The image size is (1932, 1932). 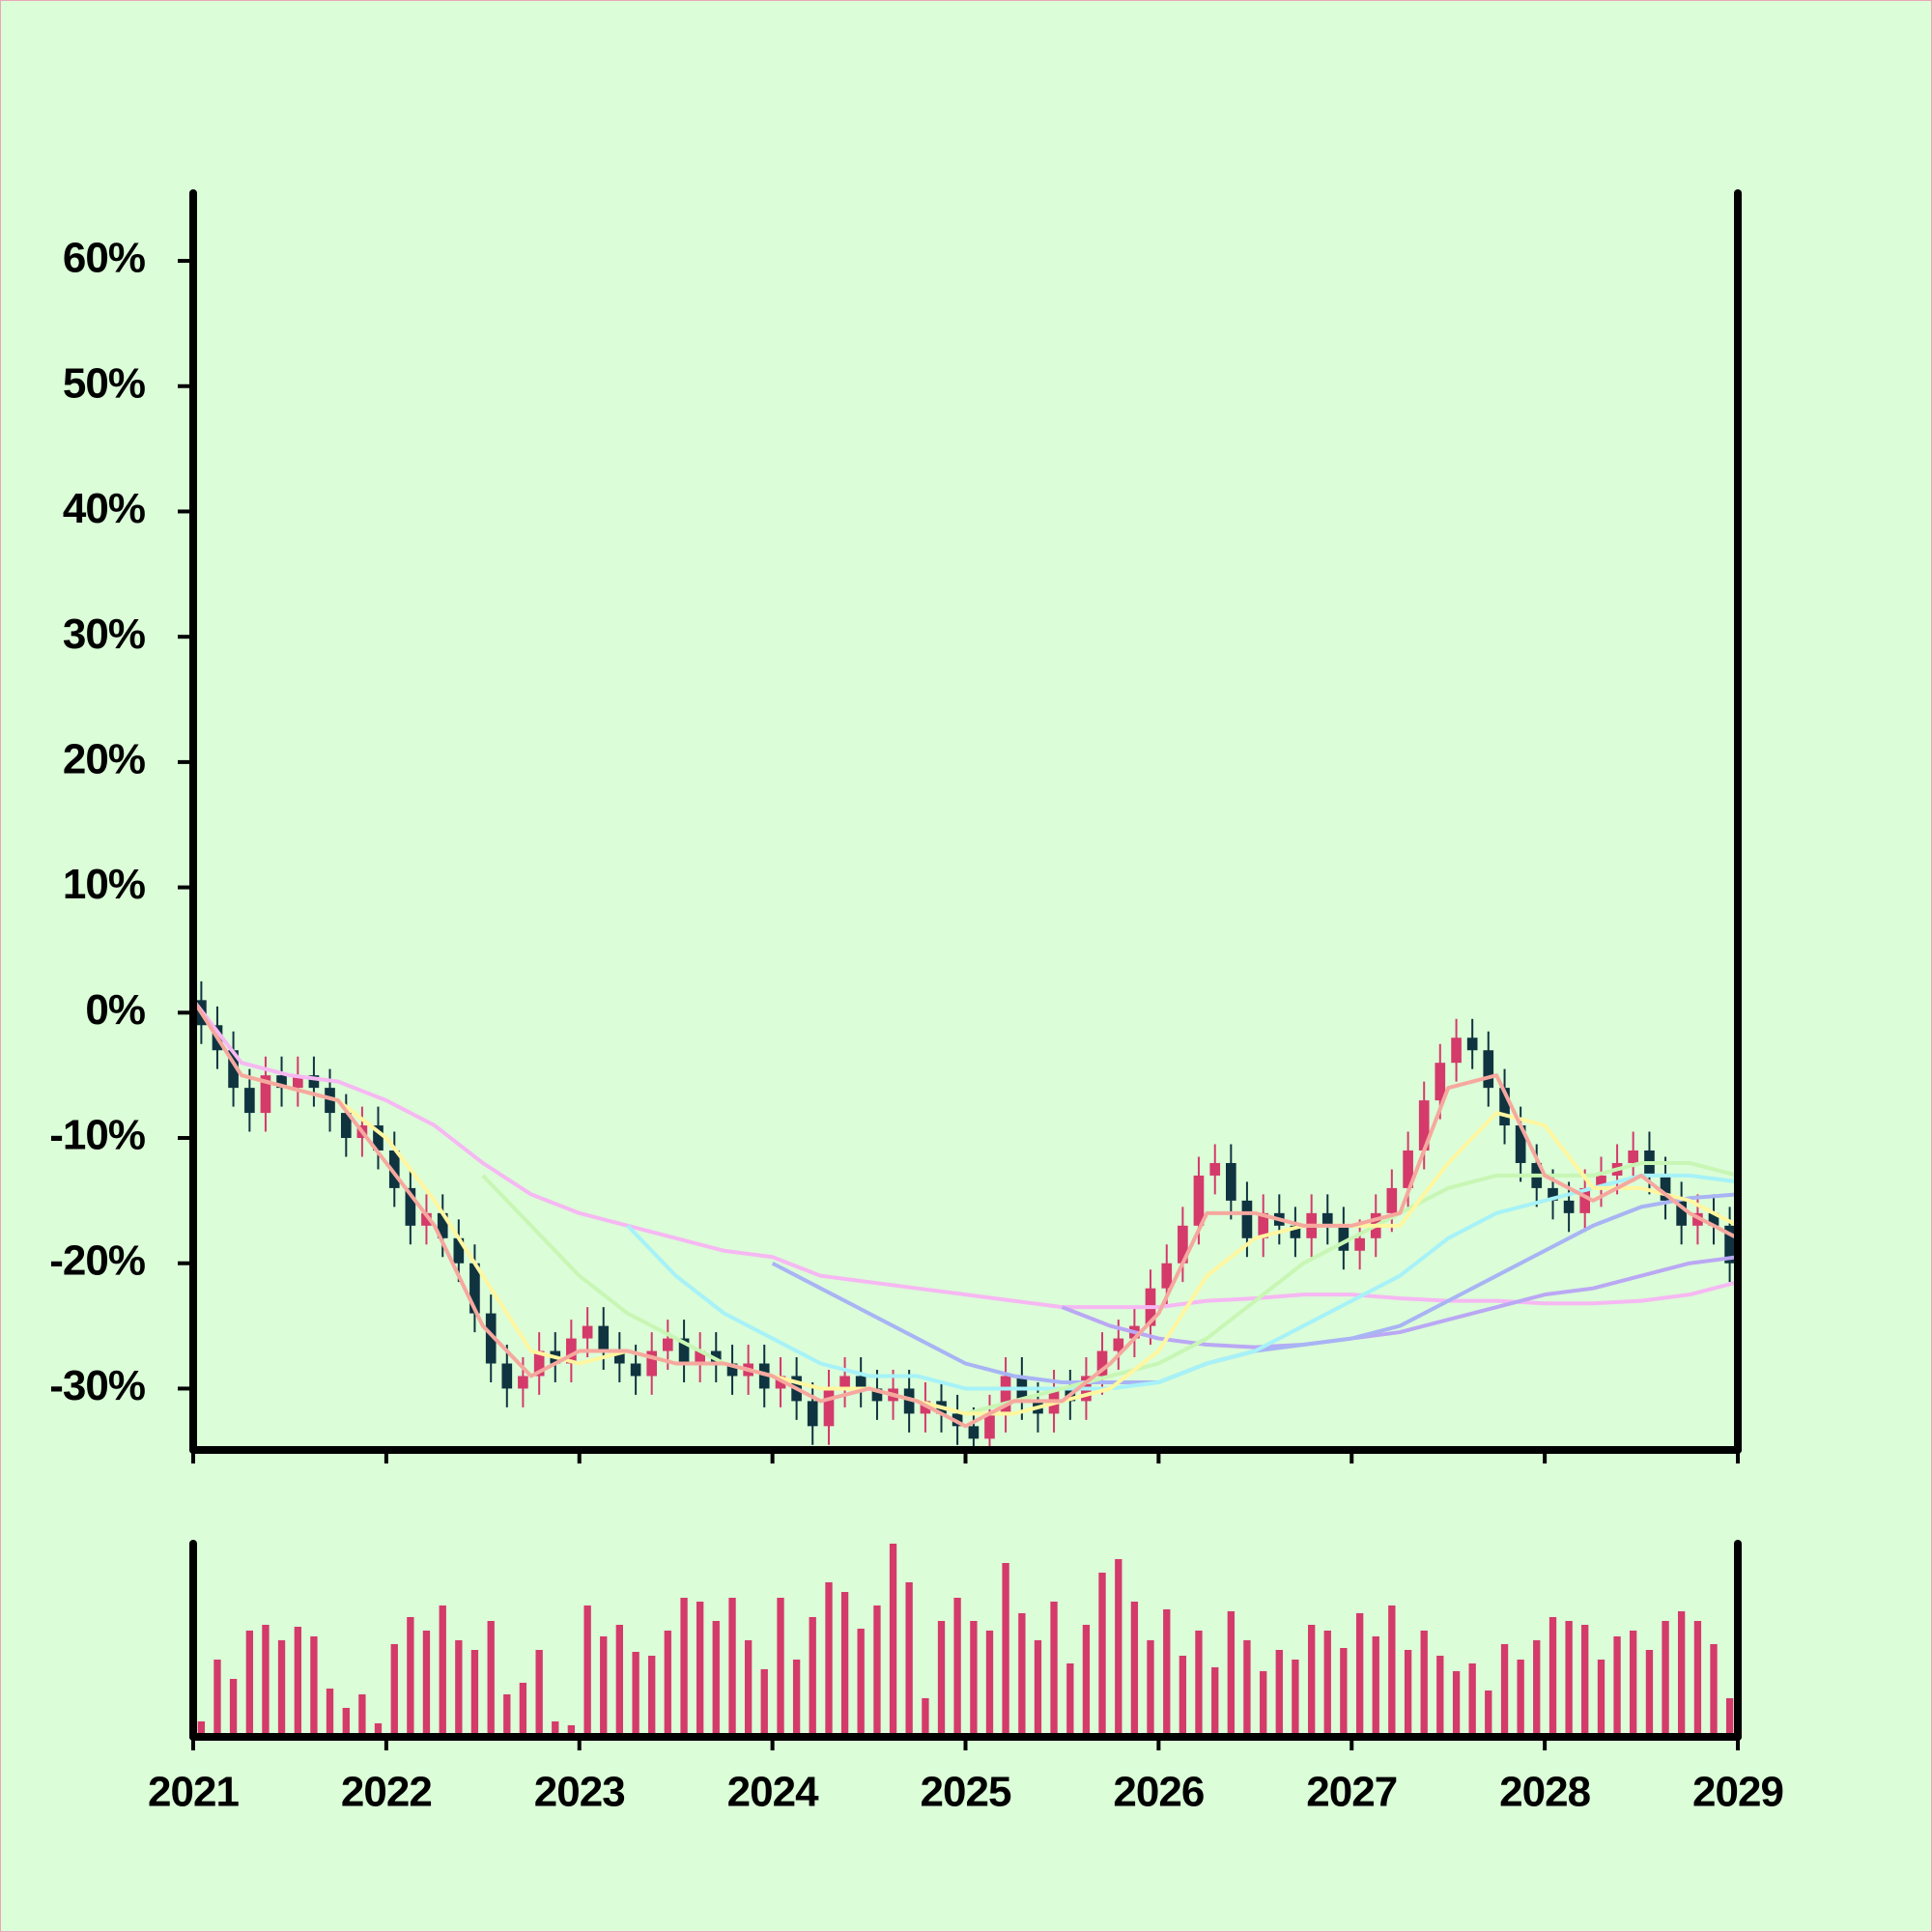 What do you see at coordinates (965, 1640) in the screenshot?
I see `volume-panel` at bounding box center [965, 1640].